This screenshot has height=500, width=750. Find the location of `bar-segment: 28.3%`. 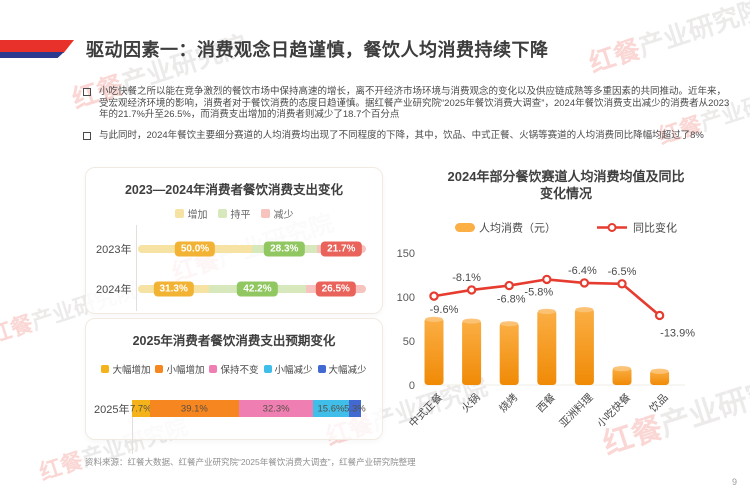

bar-segment: 28.3% is located at coordinates (284, 249).